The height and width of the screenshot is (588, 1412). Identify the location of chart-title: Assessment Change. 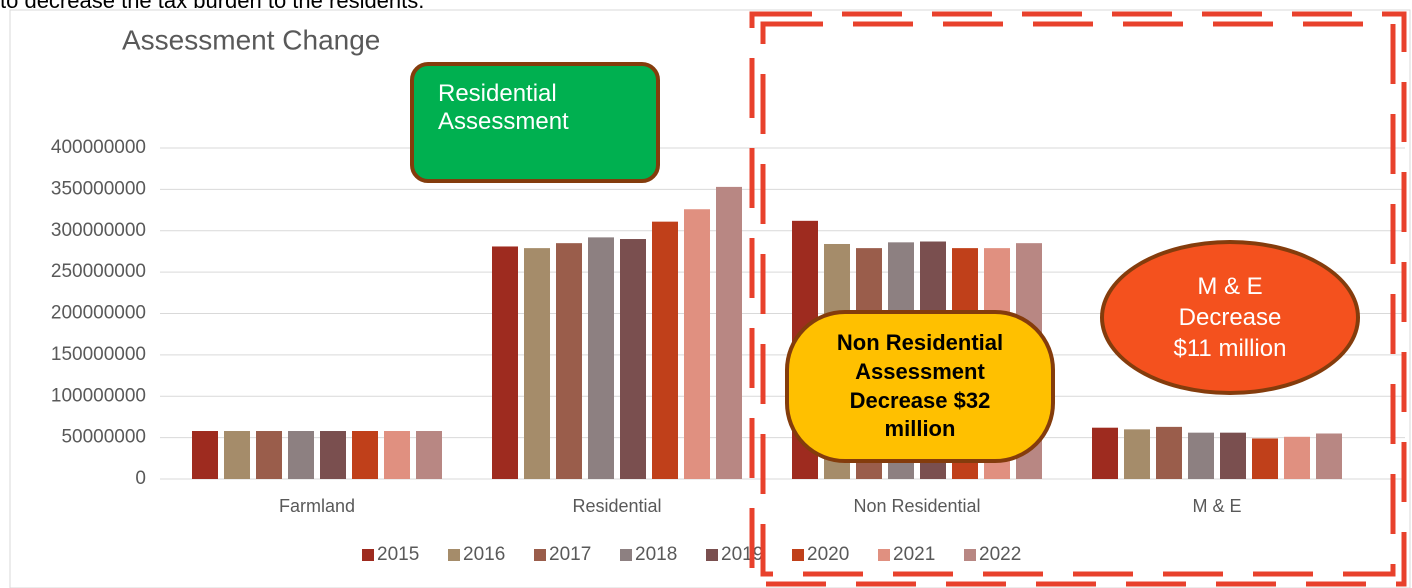
(251, 39).